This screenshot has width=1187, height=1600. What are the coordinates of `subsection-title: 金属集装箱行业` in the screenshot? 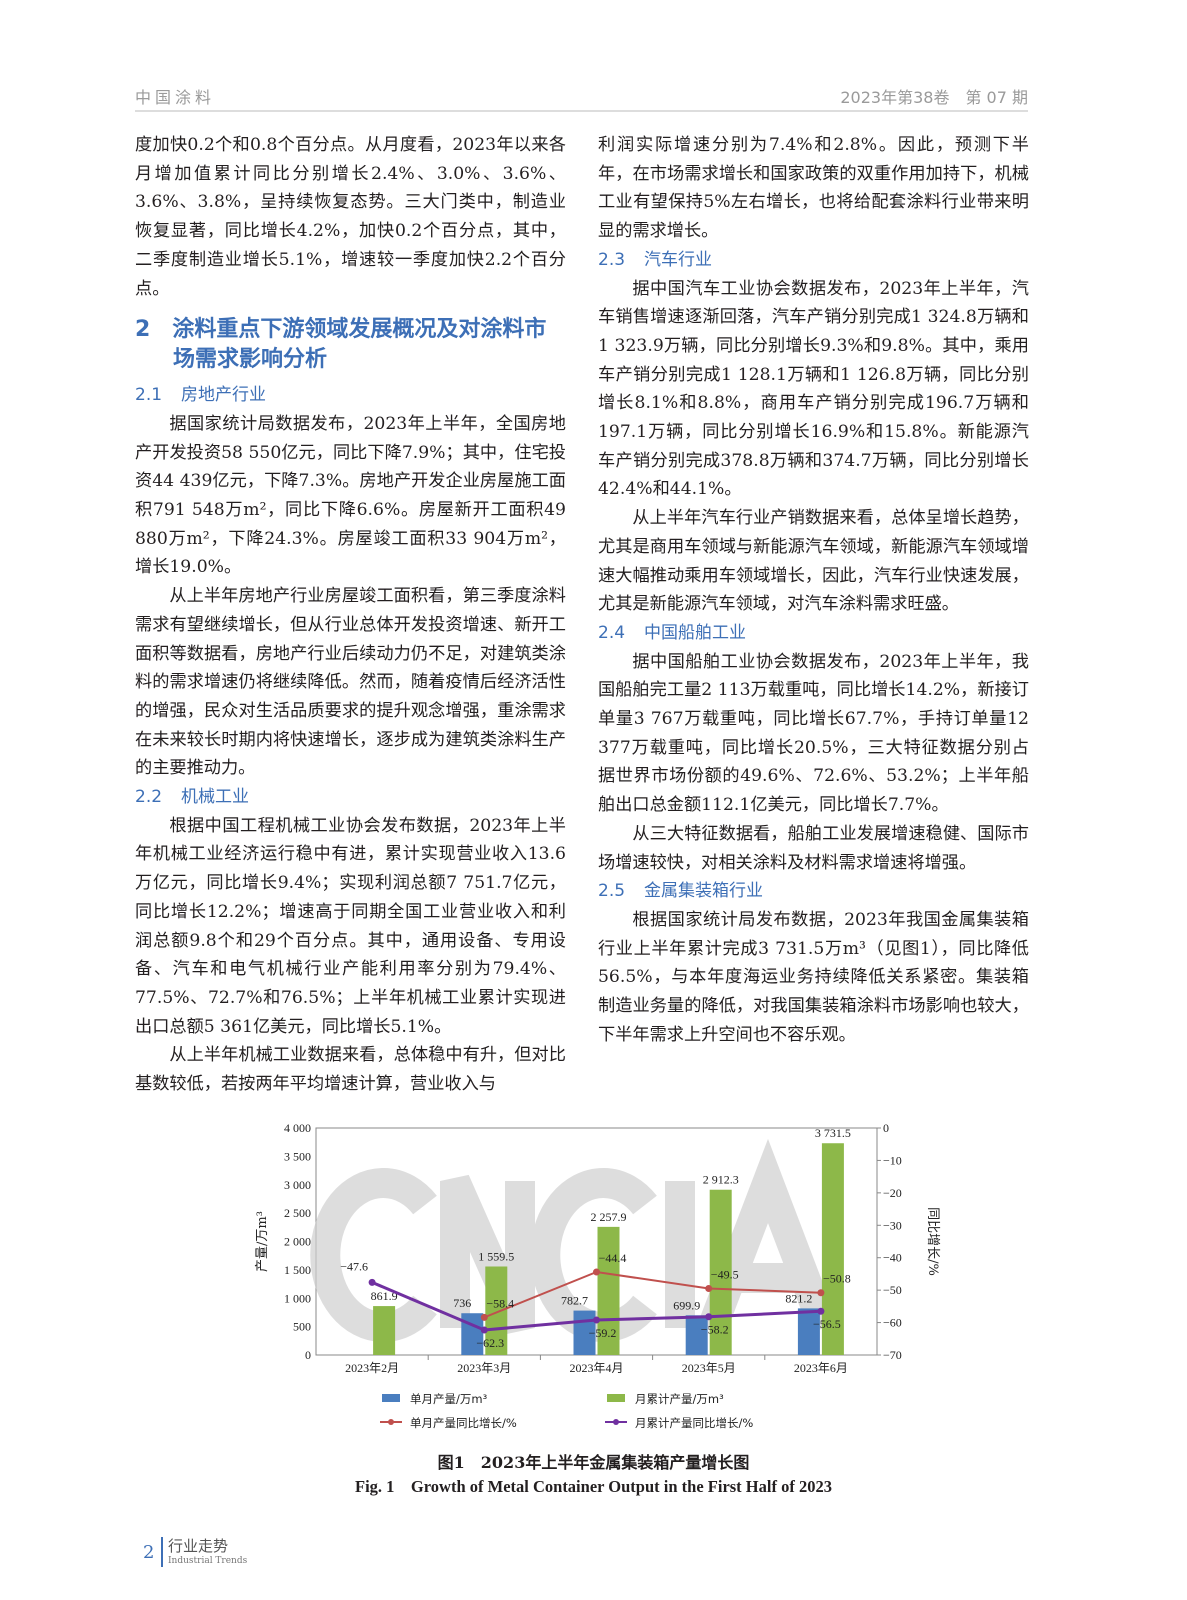 It's located at (703, 891).